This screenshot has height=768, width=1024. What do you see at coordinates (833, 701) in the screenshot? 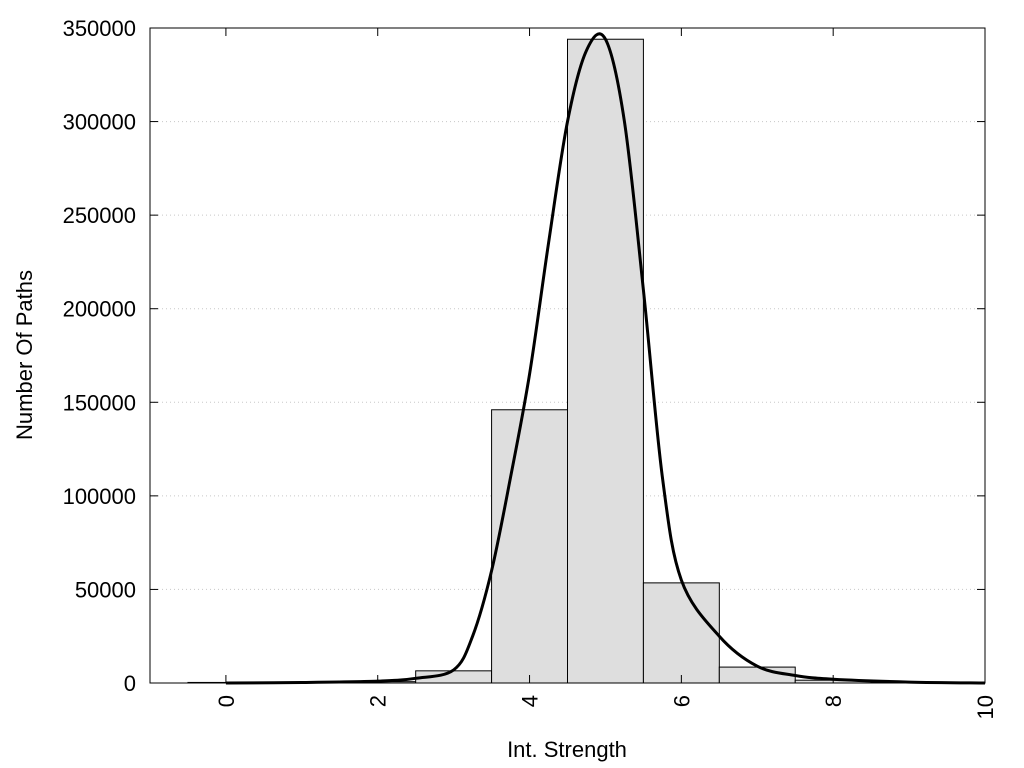
I see `x-tick-label: 8` at bounding box center [833, 701].